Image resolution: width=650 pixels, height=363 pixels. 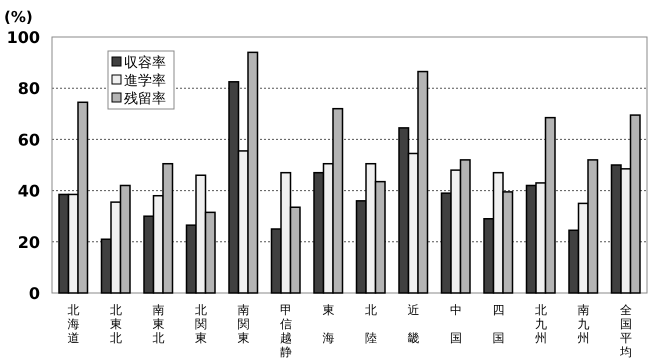 What do you see at coordinates (145, 99) in the screenshot?
I see `legend-label: 残留率` at bounding box center [145, 99].